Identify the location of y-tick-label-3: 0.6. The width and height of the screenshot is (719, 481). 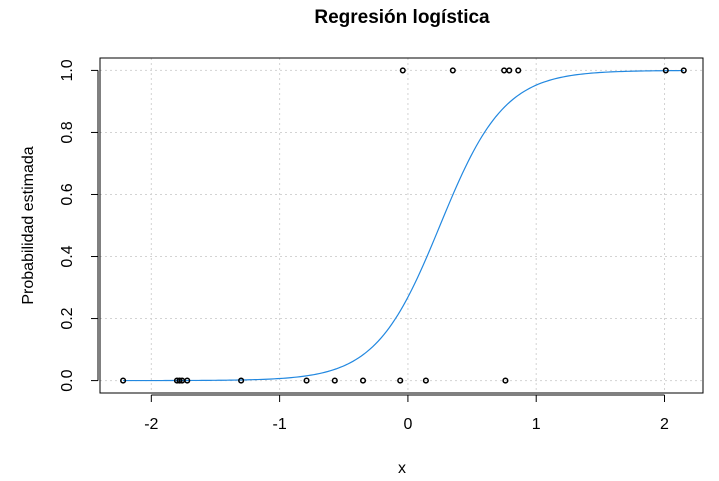
(67, 194).